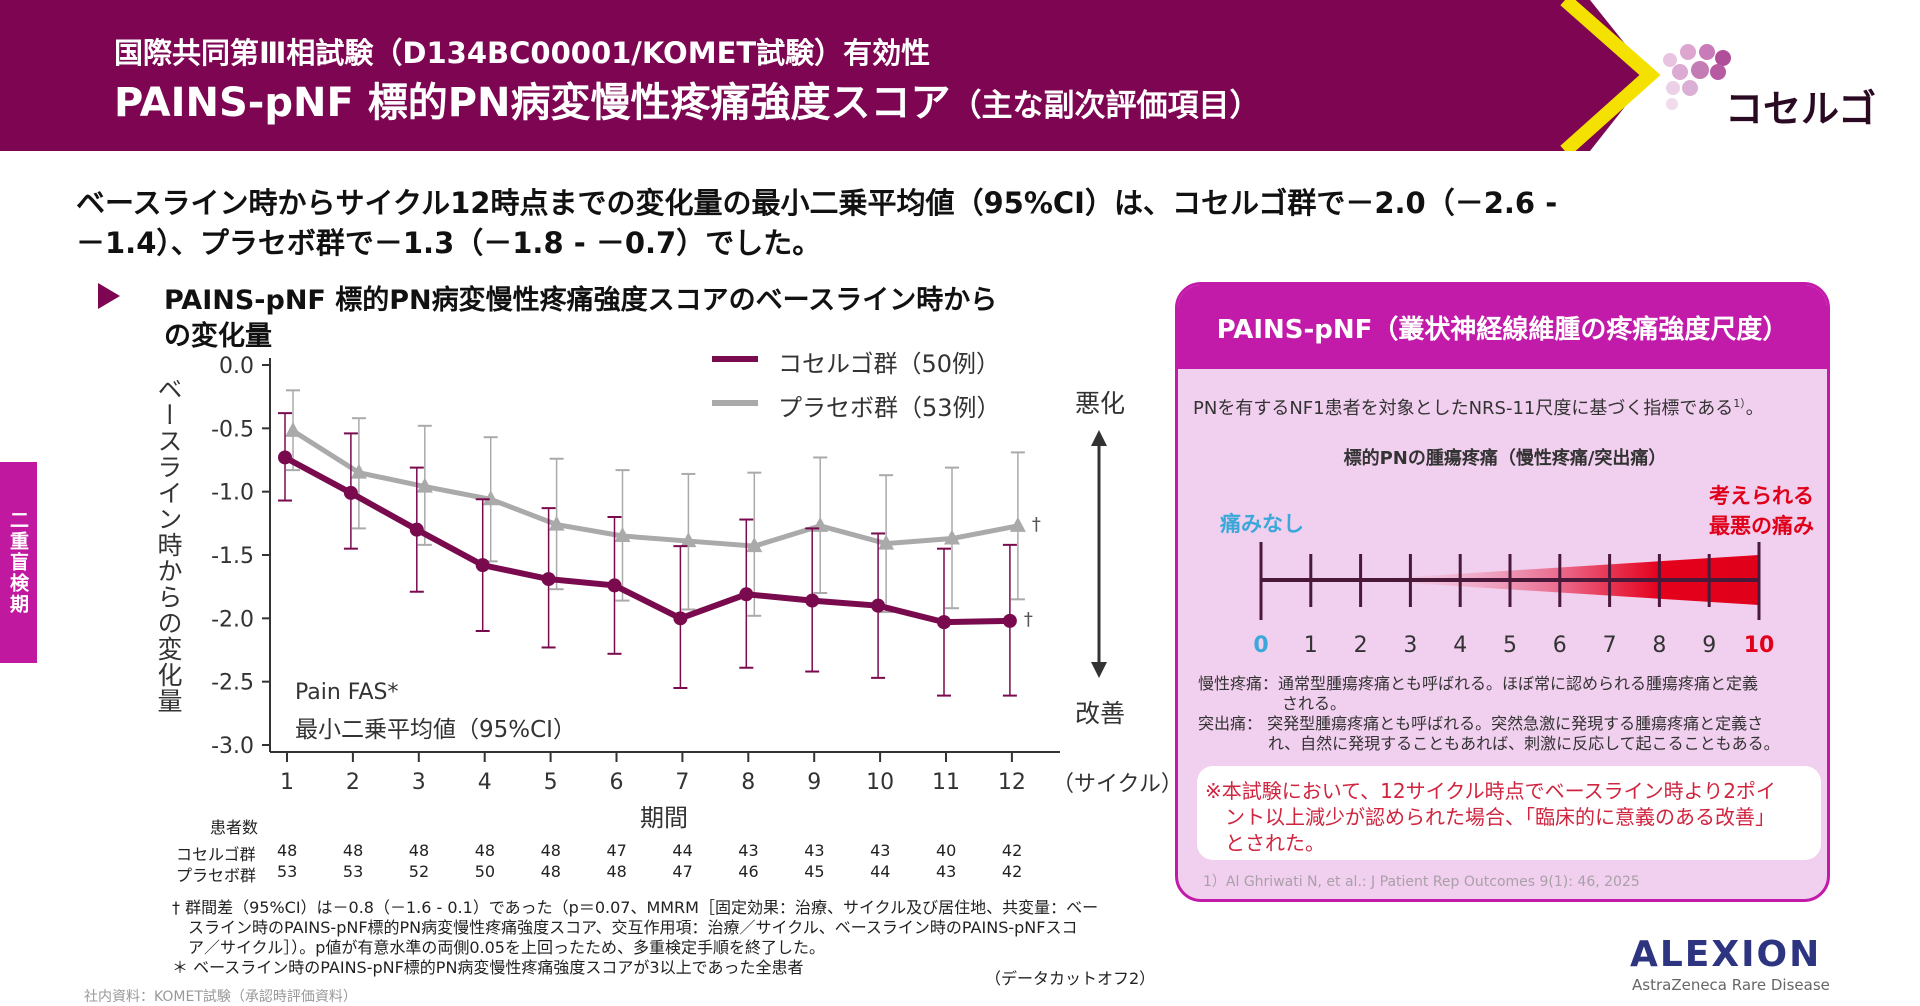 Image resolution: width=1920 pixels, height=1006 pixels. What do you see at coordinates (748, 871) in the screenshot?
I see `n-cell: 46` at bounding box center [748, 871].